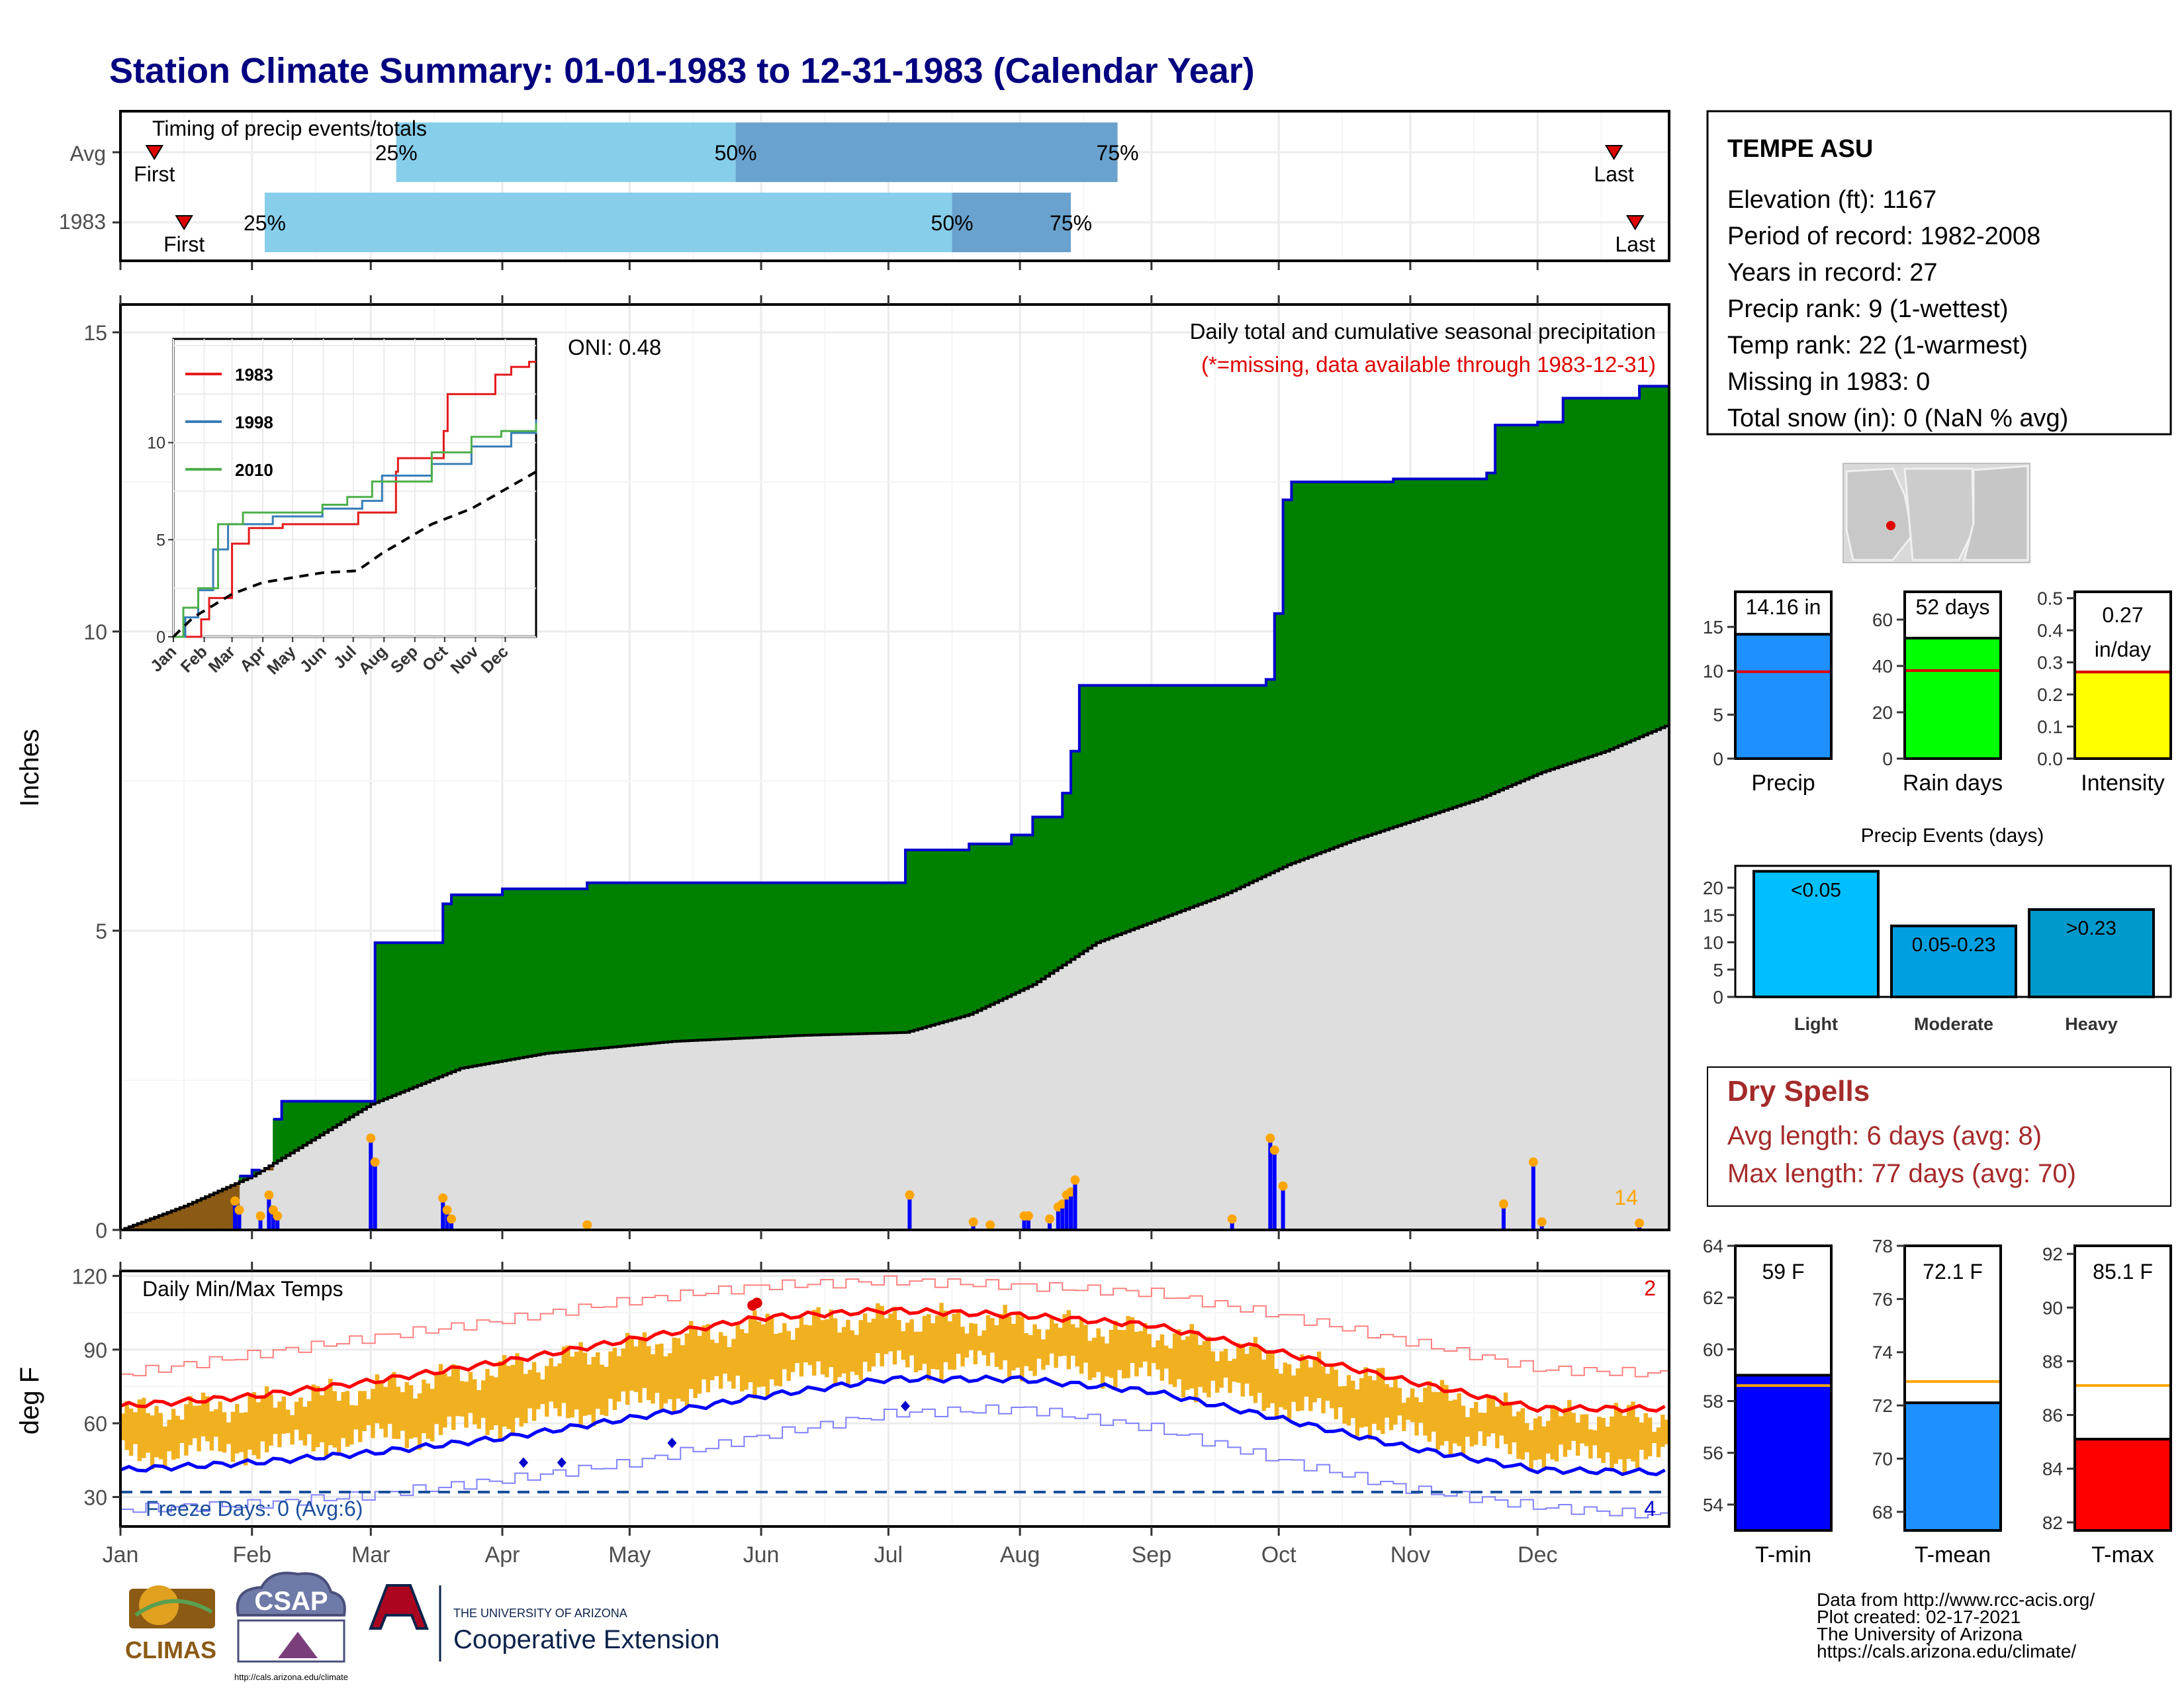  What do you see at coordinates (1713, 1505) in the screenshot?
I see `summary-y-tick-label: 54` at bounding box center [1713, 1505].